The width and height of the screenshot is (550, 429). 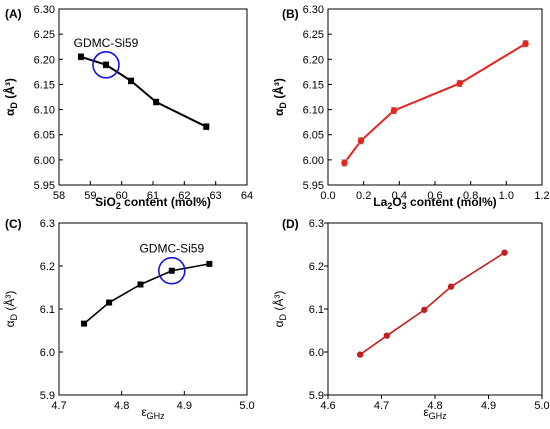 What do you see at coordinates (434, 203) in the screenshot?
I see `x-axis-label: La2O3 content (mol%)` at bounding box center [434, 203].